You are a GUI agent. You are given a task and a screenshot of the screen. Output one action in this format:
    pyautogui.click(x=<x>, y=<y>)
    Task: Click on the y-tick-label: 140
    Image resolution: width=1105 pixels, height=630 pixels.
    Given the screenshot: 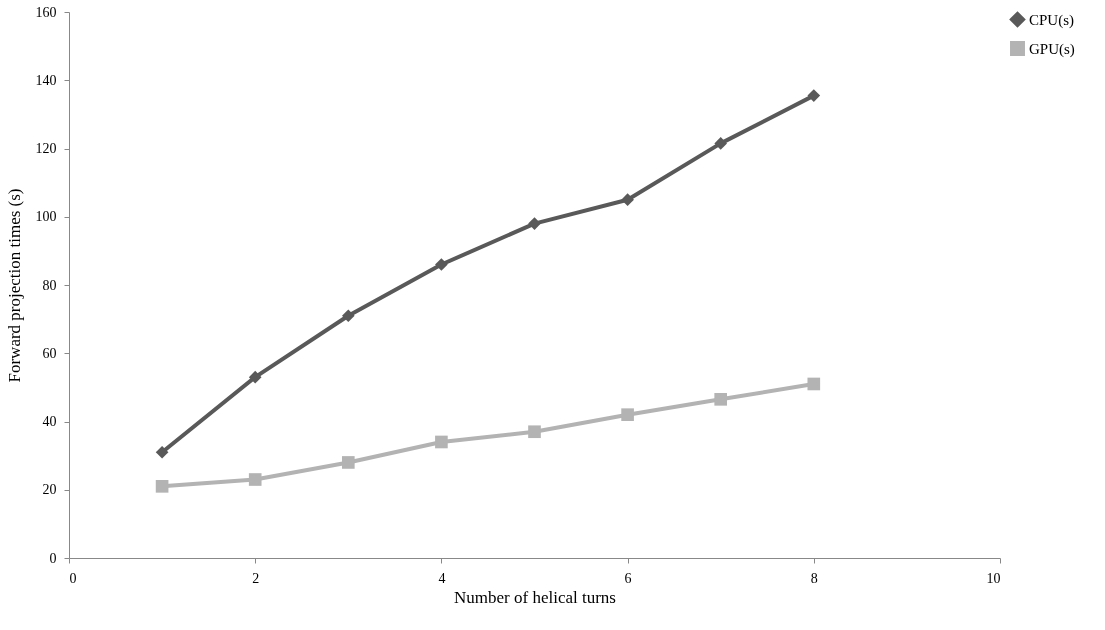 What is the action you would take?
    pyautogui.click(x=46, y=80)
    